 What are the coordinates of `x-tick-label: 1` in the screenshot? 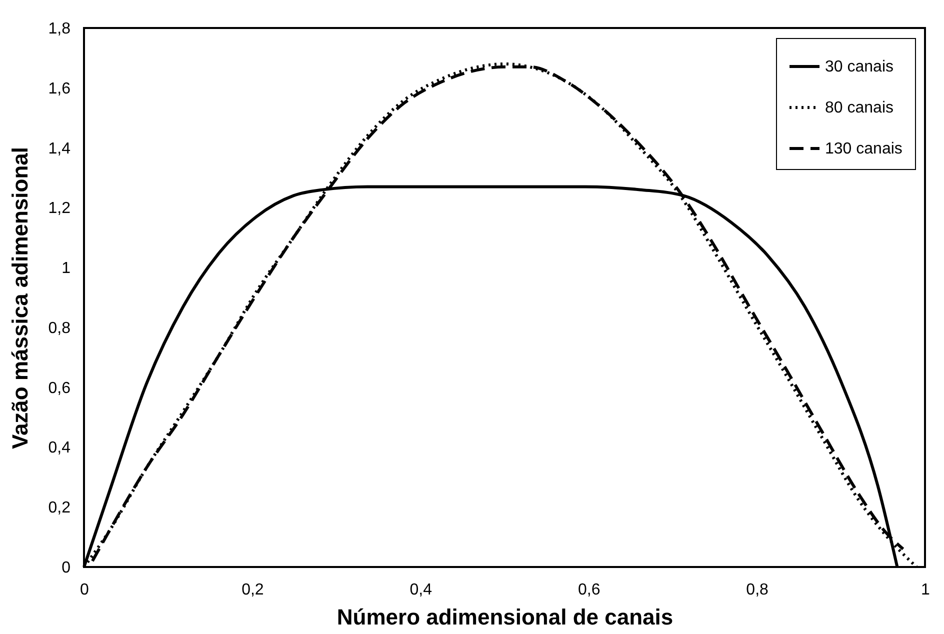 It's located at (925, 590).